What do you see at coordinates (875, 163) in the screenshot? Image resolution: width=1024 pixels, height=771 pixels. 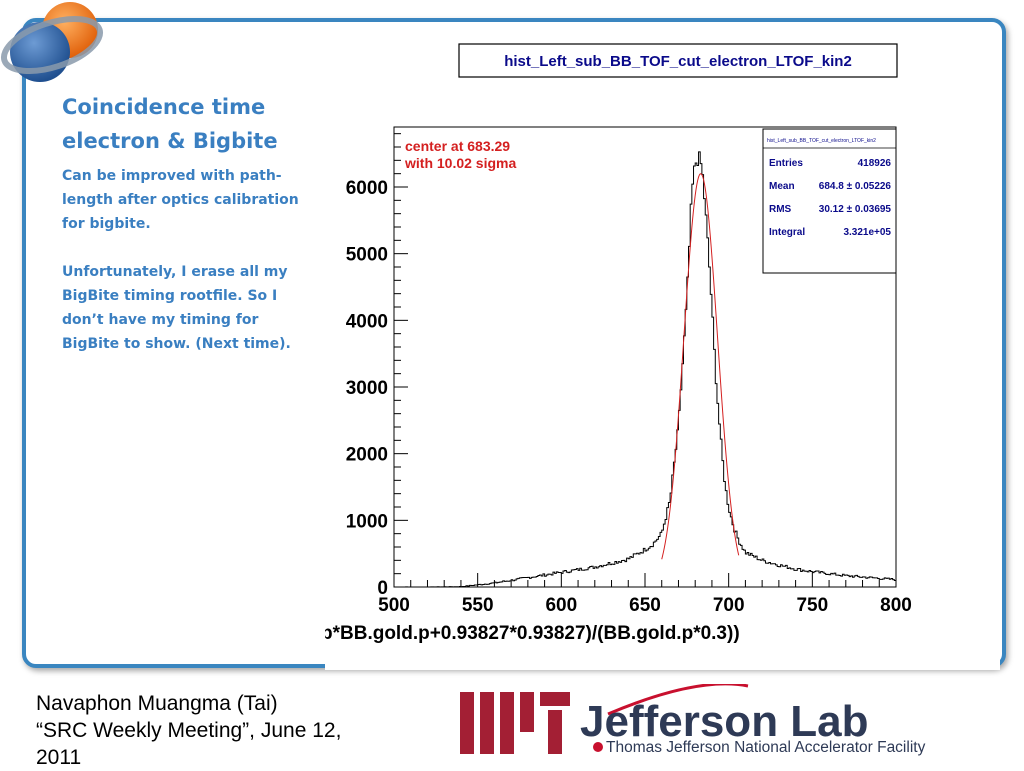 I see `stat-value: 418926` at bounding box center [875, 163].